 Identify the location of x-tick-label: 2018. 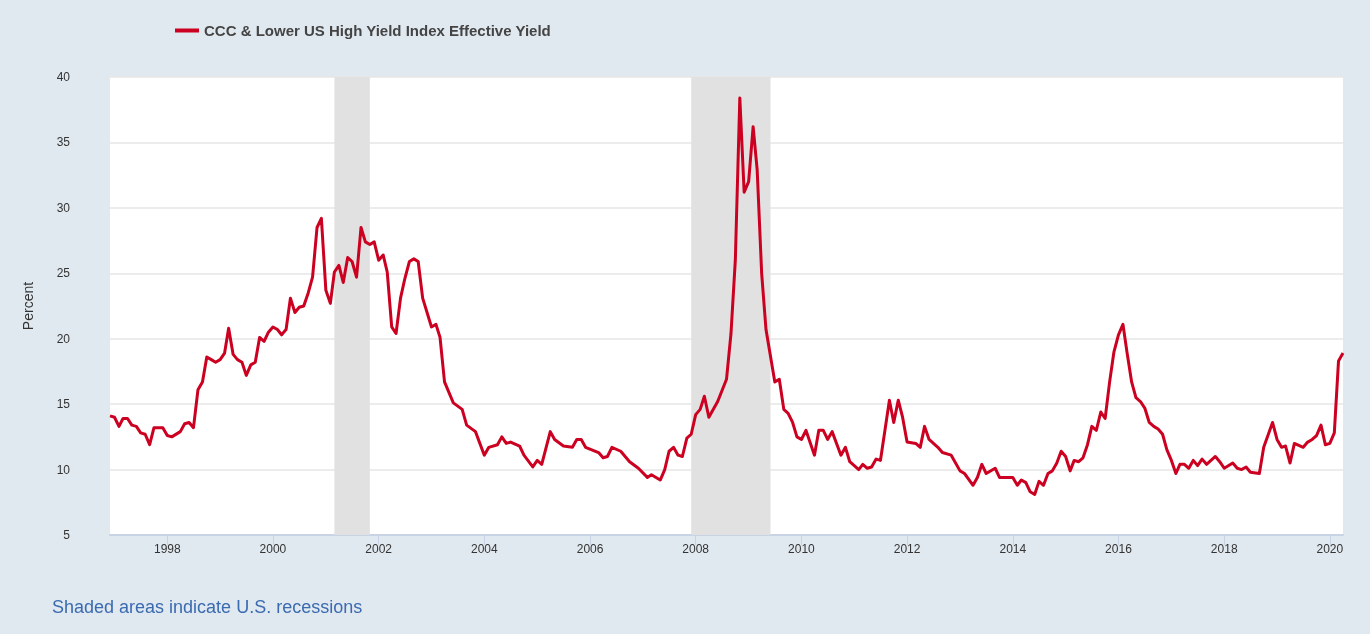
(1224, 549).